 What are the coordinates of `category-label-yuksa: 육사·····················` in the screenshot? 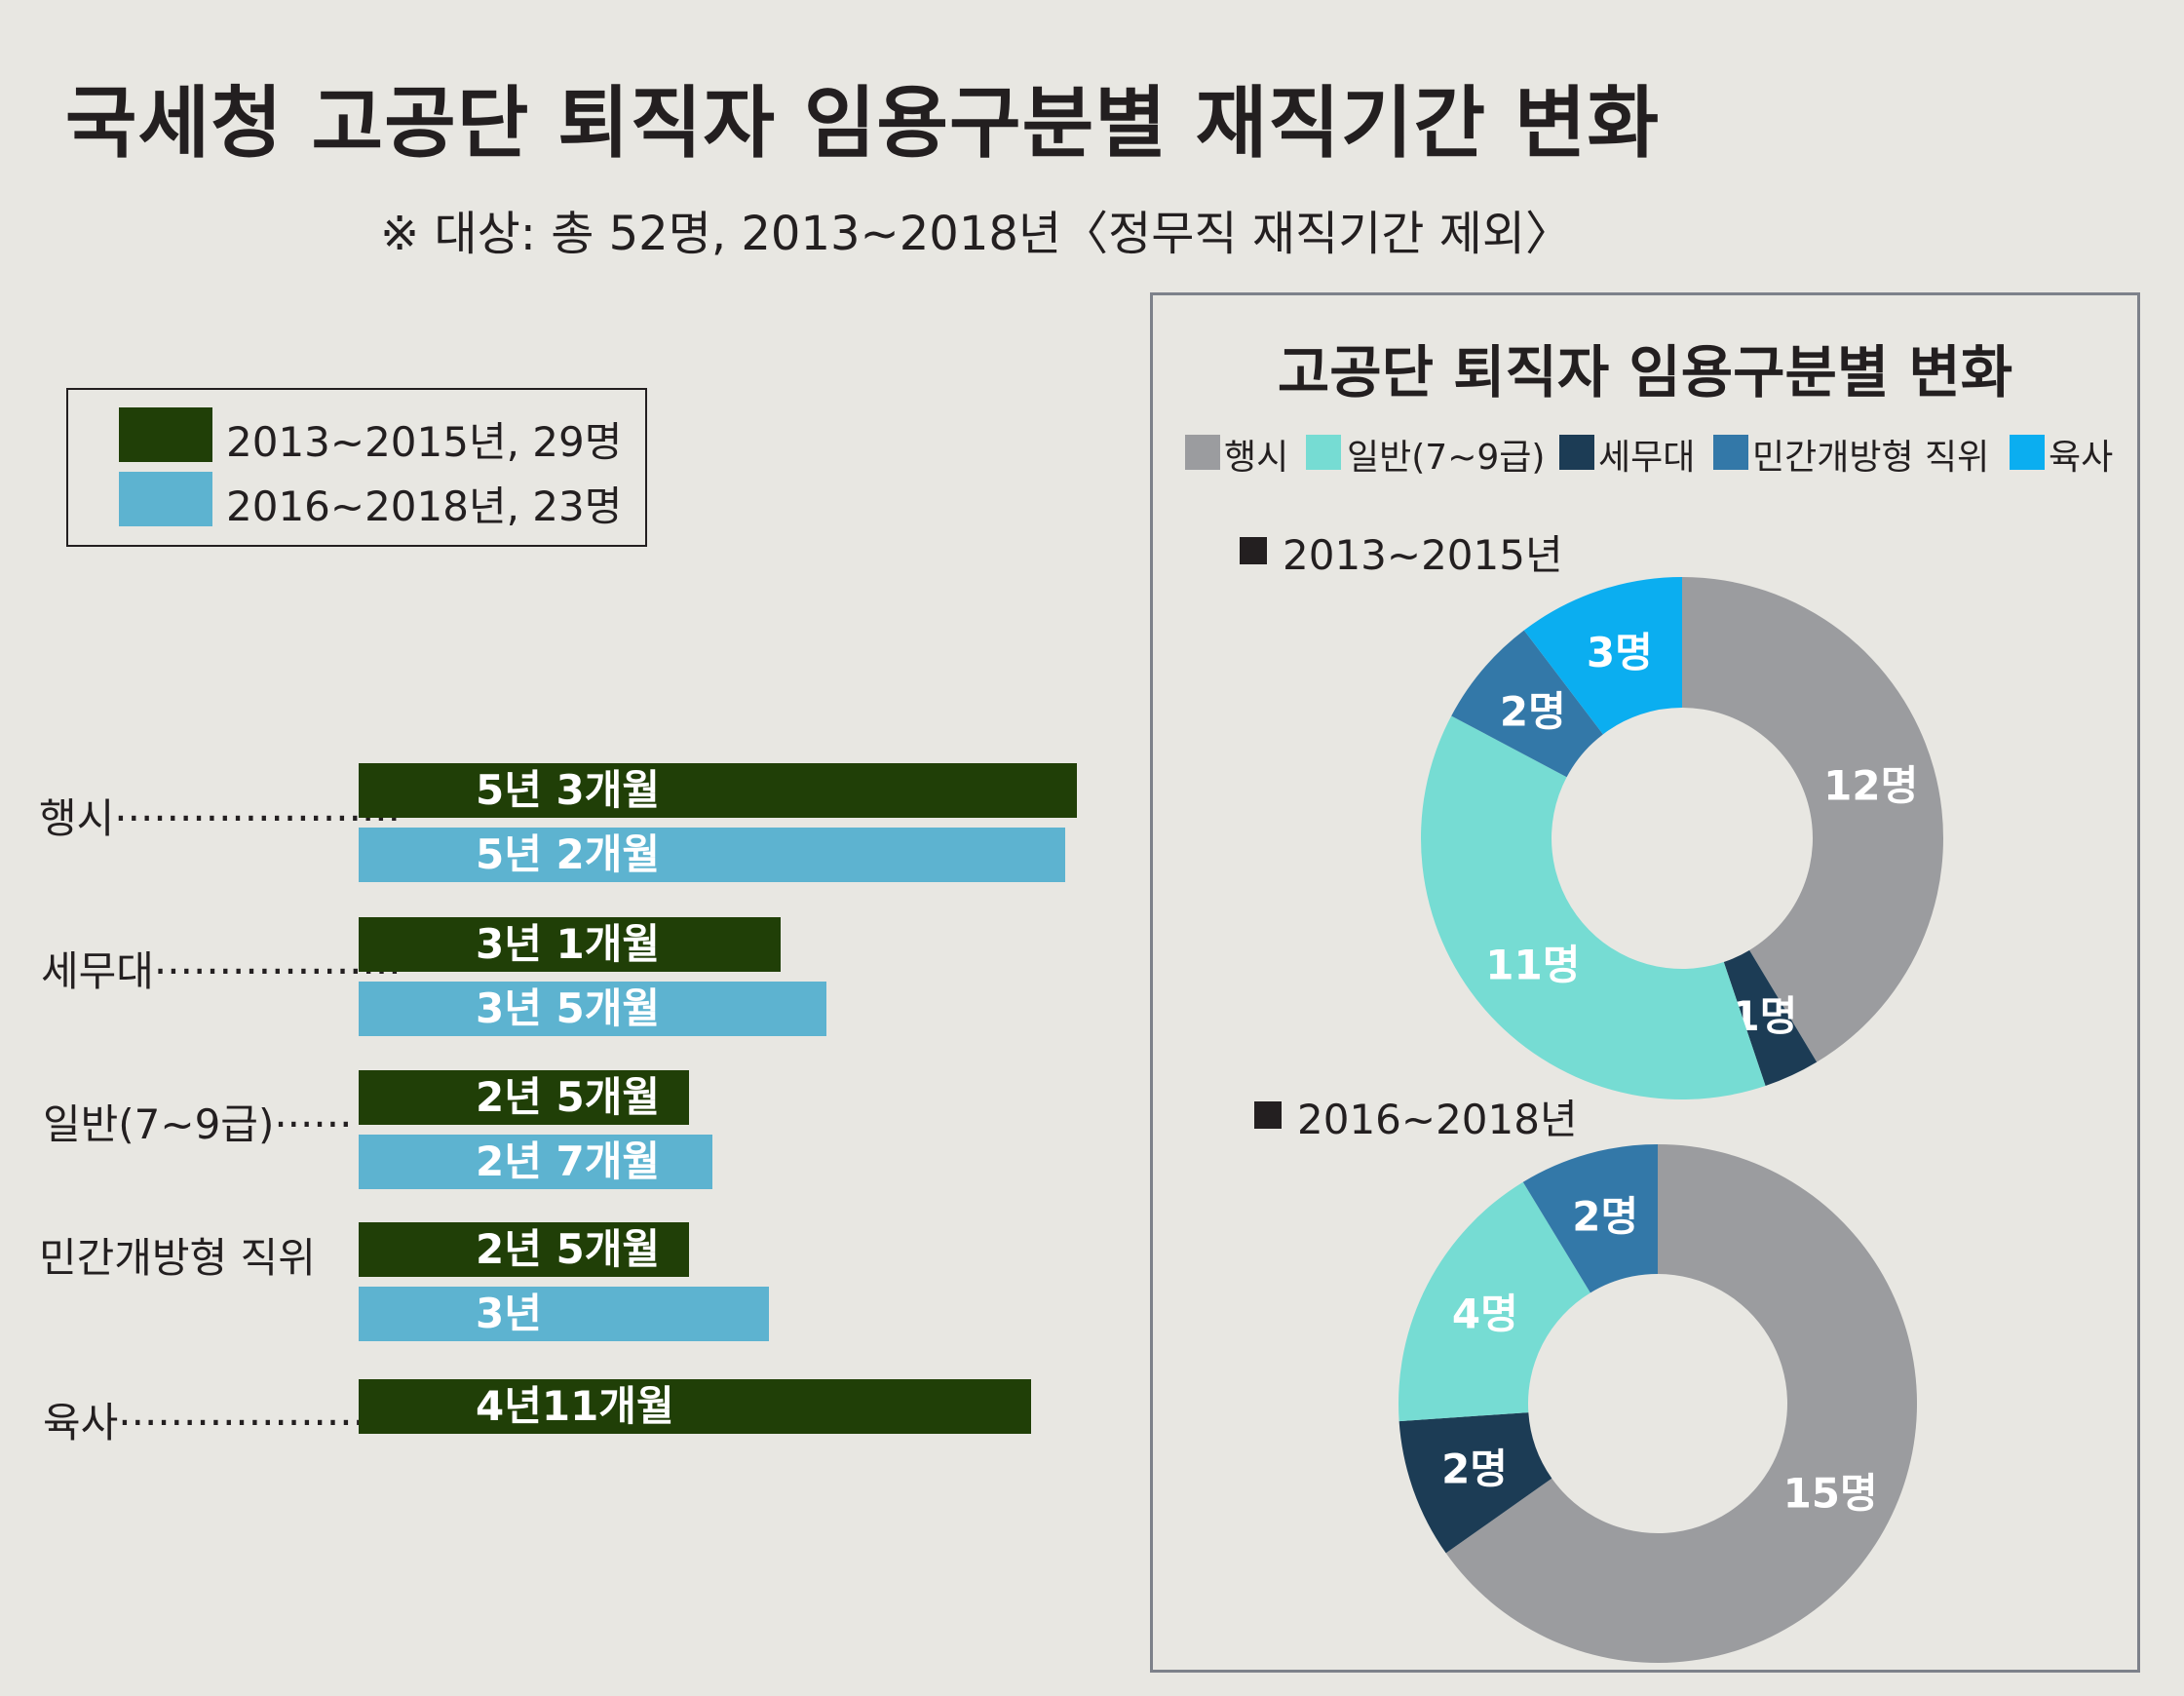 It's located at (217, 1422).